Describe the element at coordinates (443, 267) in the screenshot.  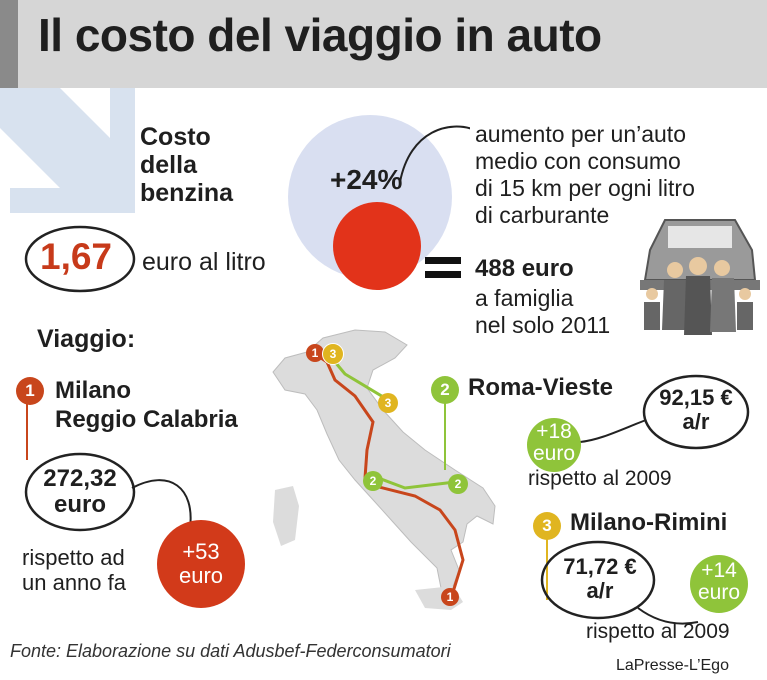
I see `equals-icon` at that location.